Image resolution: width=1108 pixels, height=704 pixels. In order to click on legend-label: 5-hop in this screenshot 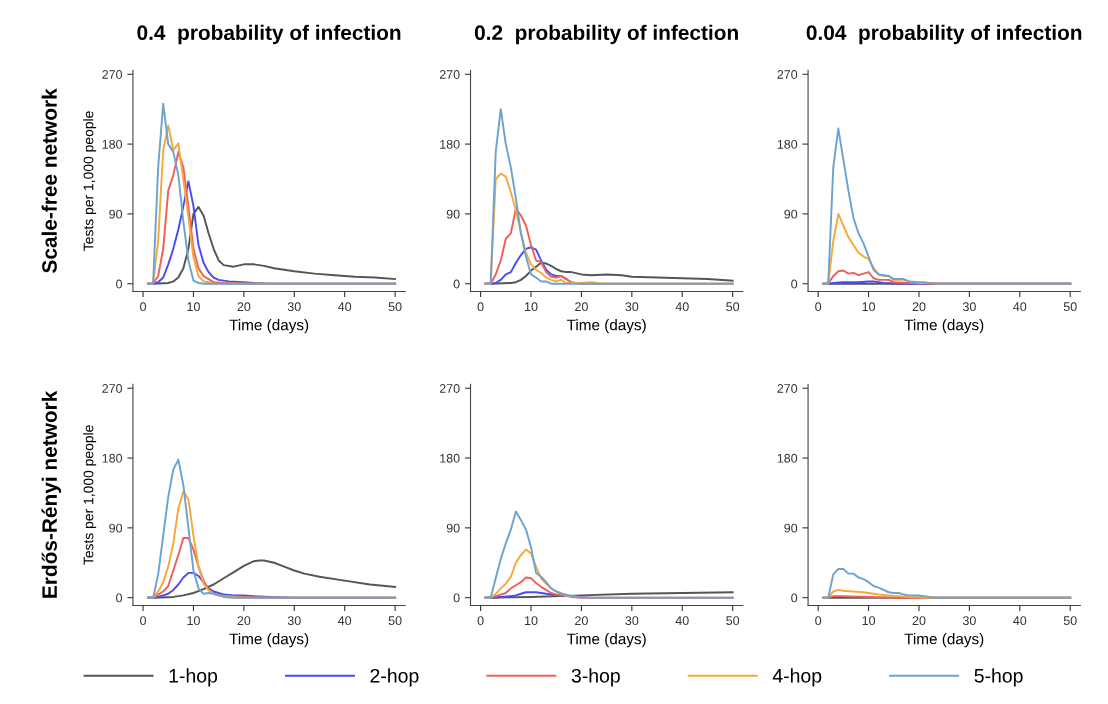, I will do `click(998, 677)`.